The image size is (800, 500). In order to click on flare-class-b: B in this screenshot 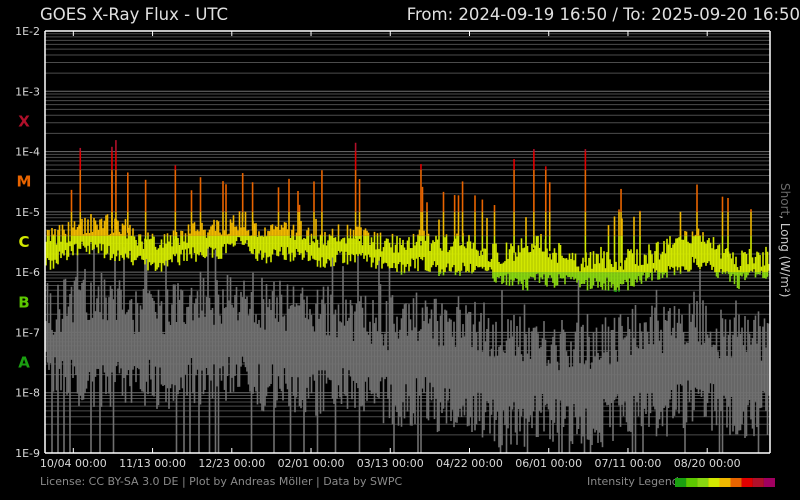, I will do `click(23, 302)`.